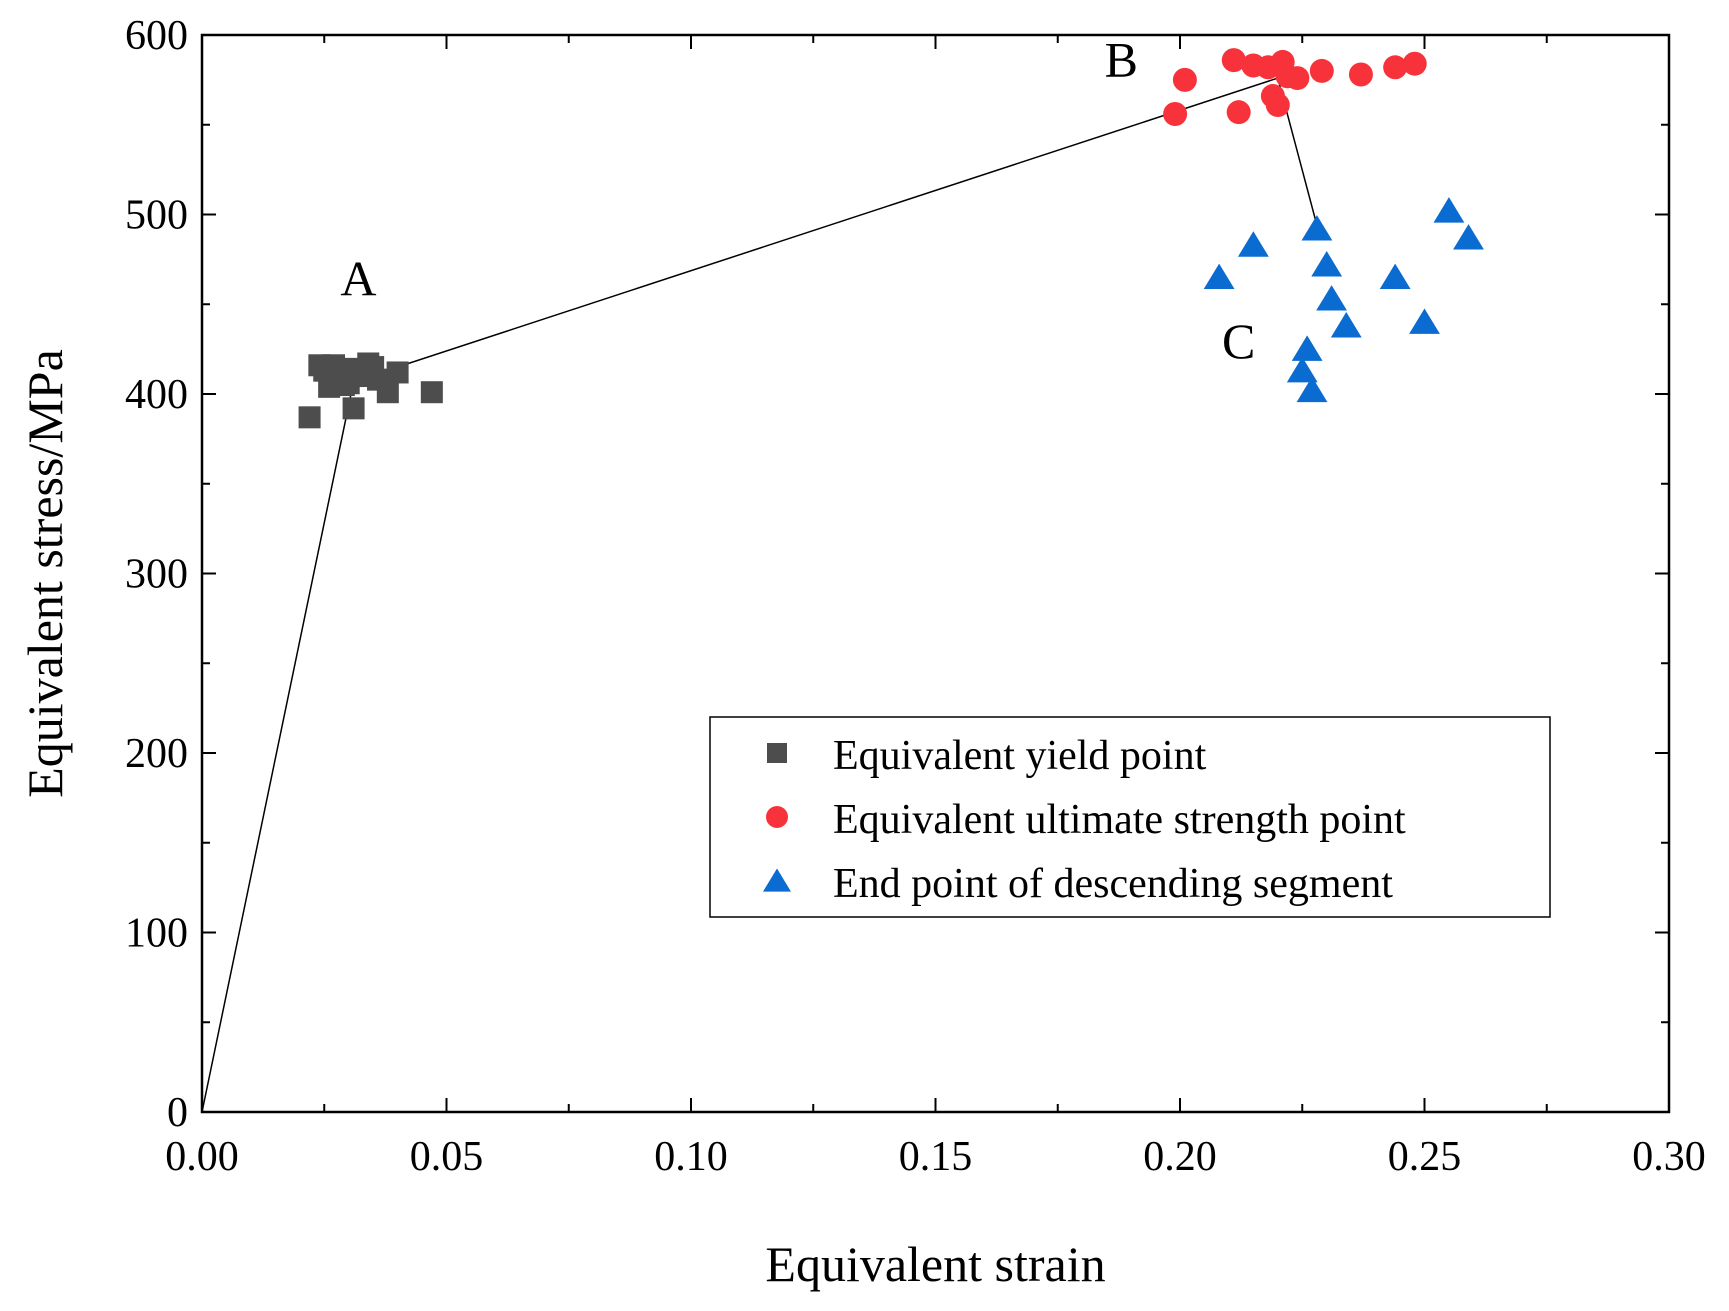  I want to click on legend-box, so click(1130, 817).